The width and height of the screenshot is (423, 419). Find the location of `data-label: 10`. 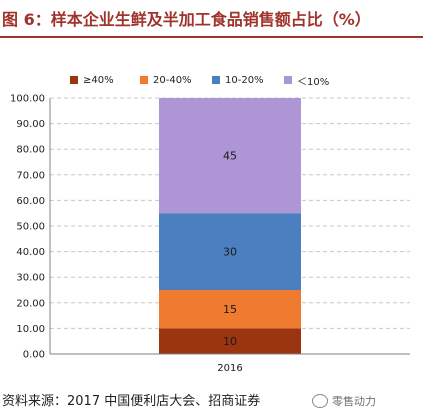

data-label: 10 is located at coordinates (230, 341).